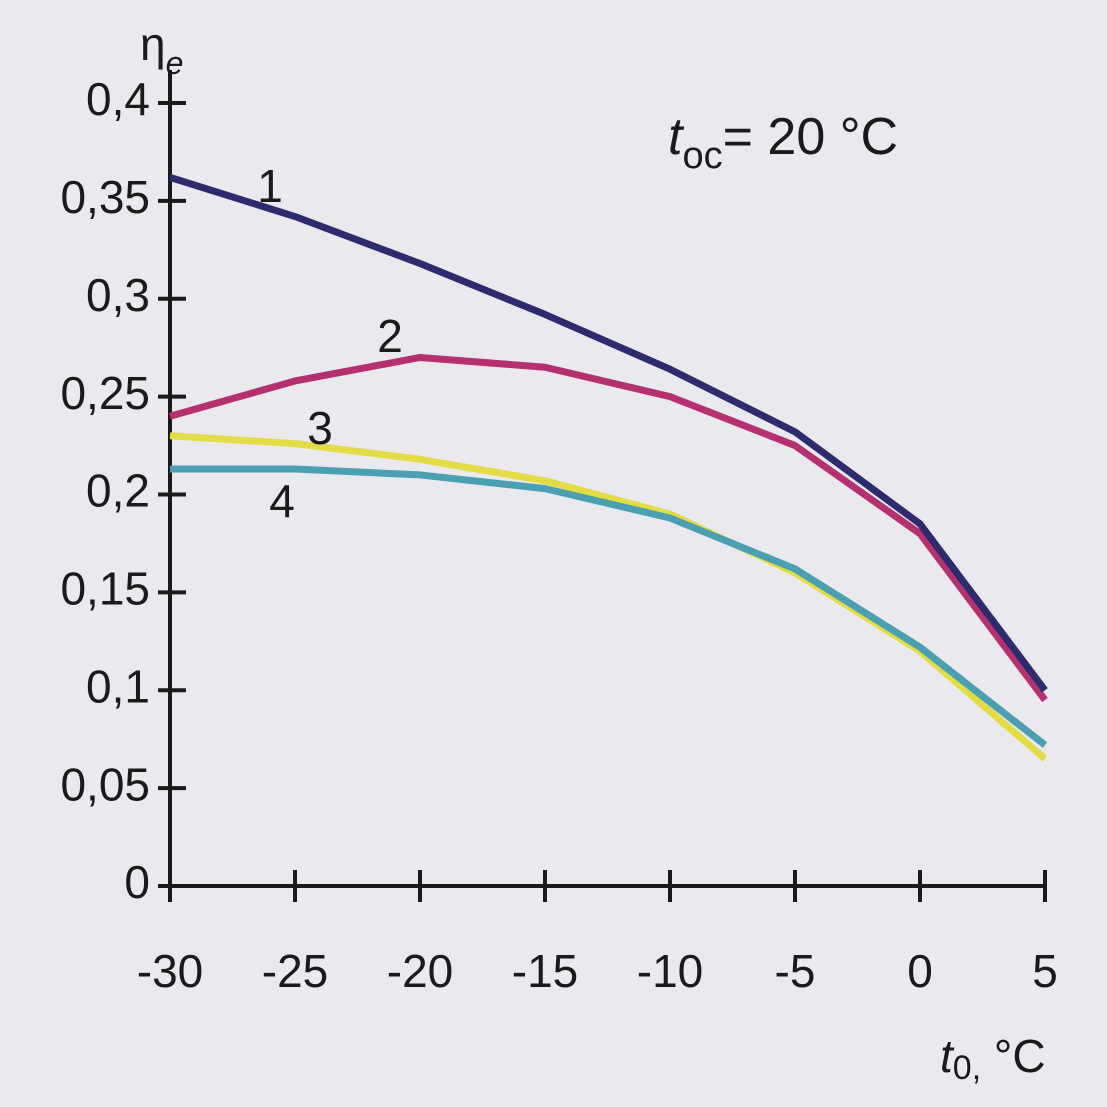 This screenshot has width=1107, height=1107. What do you see at coordinates (118, 295) in the screenshot?
I see `y-tick-label: 0,3` at bounding box center [118, 295].